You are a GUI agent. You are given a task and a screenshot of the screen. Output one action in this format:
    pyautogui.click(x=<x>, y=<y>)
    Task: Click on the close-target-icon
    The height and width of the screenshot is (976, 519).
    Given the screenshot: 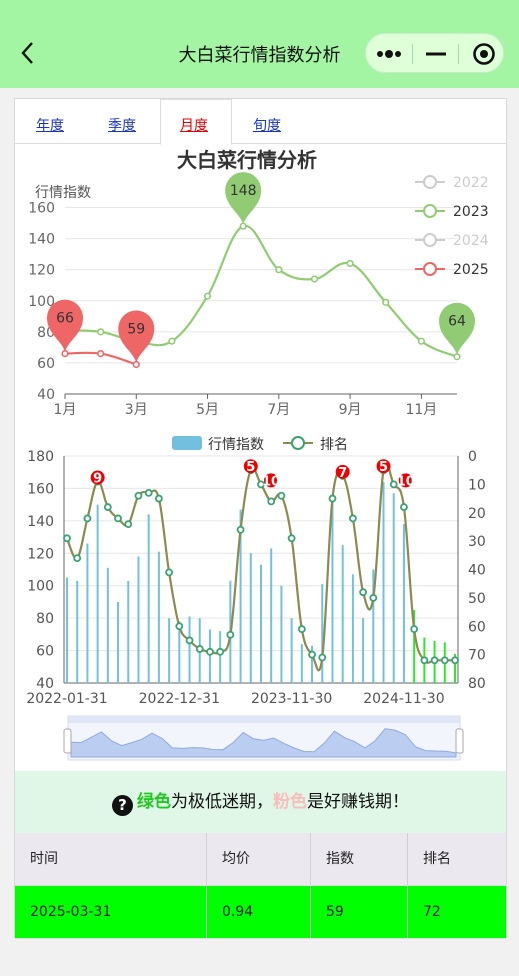 What is the action you would take?
    pyautogui.click(x=482, y=54)
    